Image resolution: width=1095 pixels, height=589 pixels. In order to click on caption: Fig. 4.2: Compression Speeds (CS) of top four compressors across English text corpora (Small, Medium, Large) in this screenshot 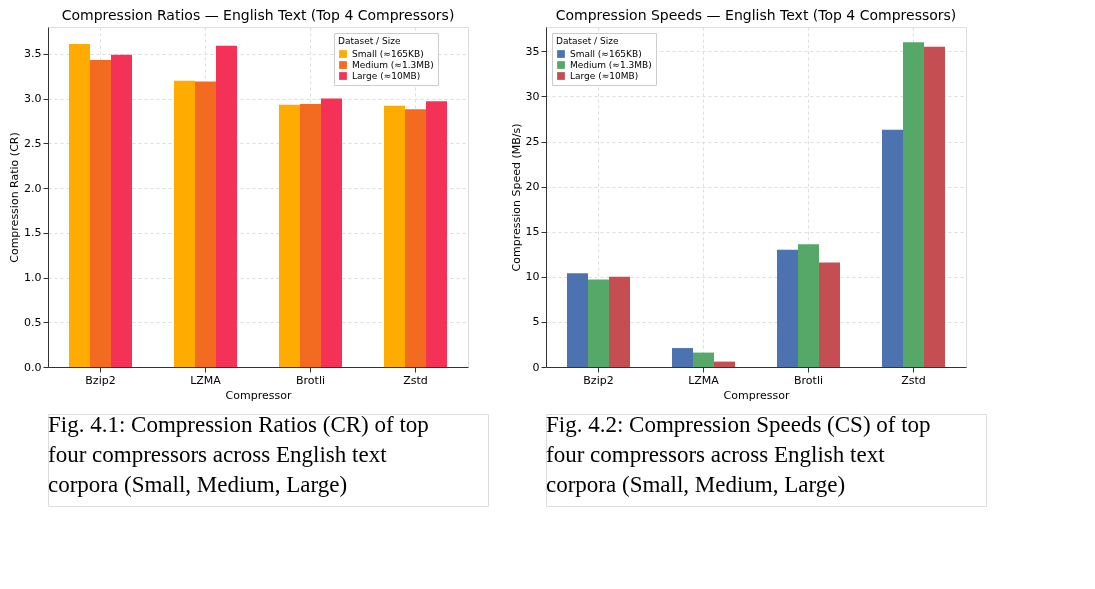, I will do `click(738, 454)`.